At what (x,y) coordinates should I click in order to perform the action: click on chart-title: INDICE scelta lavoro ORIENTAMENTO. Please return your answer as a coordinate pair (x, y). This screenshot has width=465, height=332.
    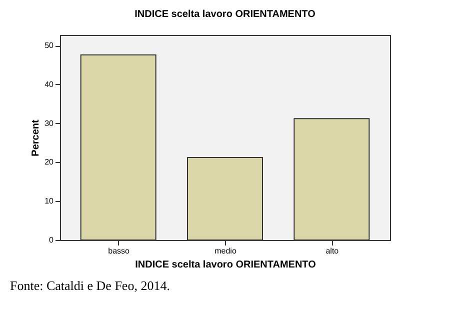
    Looking at the image, I should click on (225, 14).